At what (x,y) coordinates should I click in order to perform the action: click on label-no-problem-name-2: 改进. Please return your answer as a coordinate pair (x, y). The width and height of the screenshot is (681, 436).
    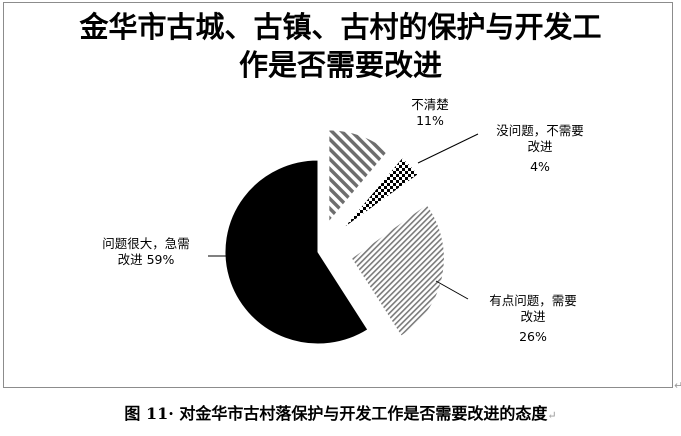
    Looking at the image, I should click on (540, 146).